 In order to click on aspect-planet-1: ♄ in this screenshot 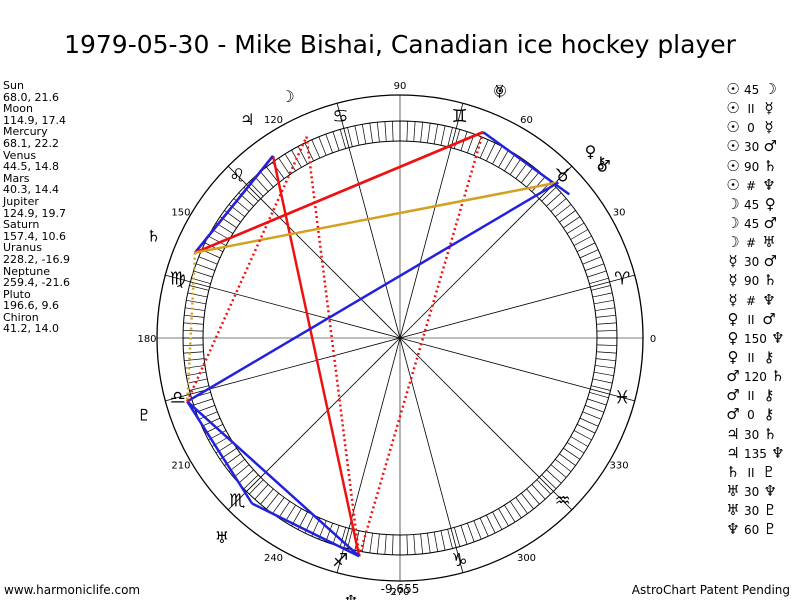, I will do `click(733, 471)`.